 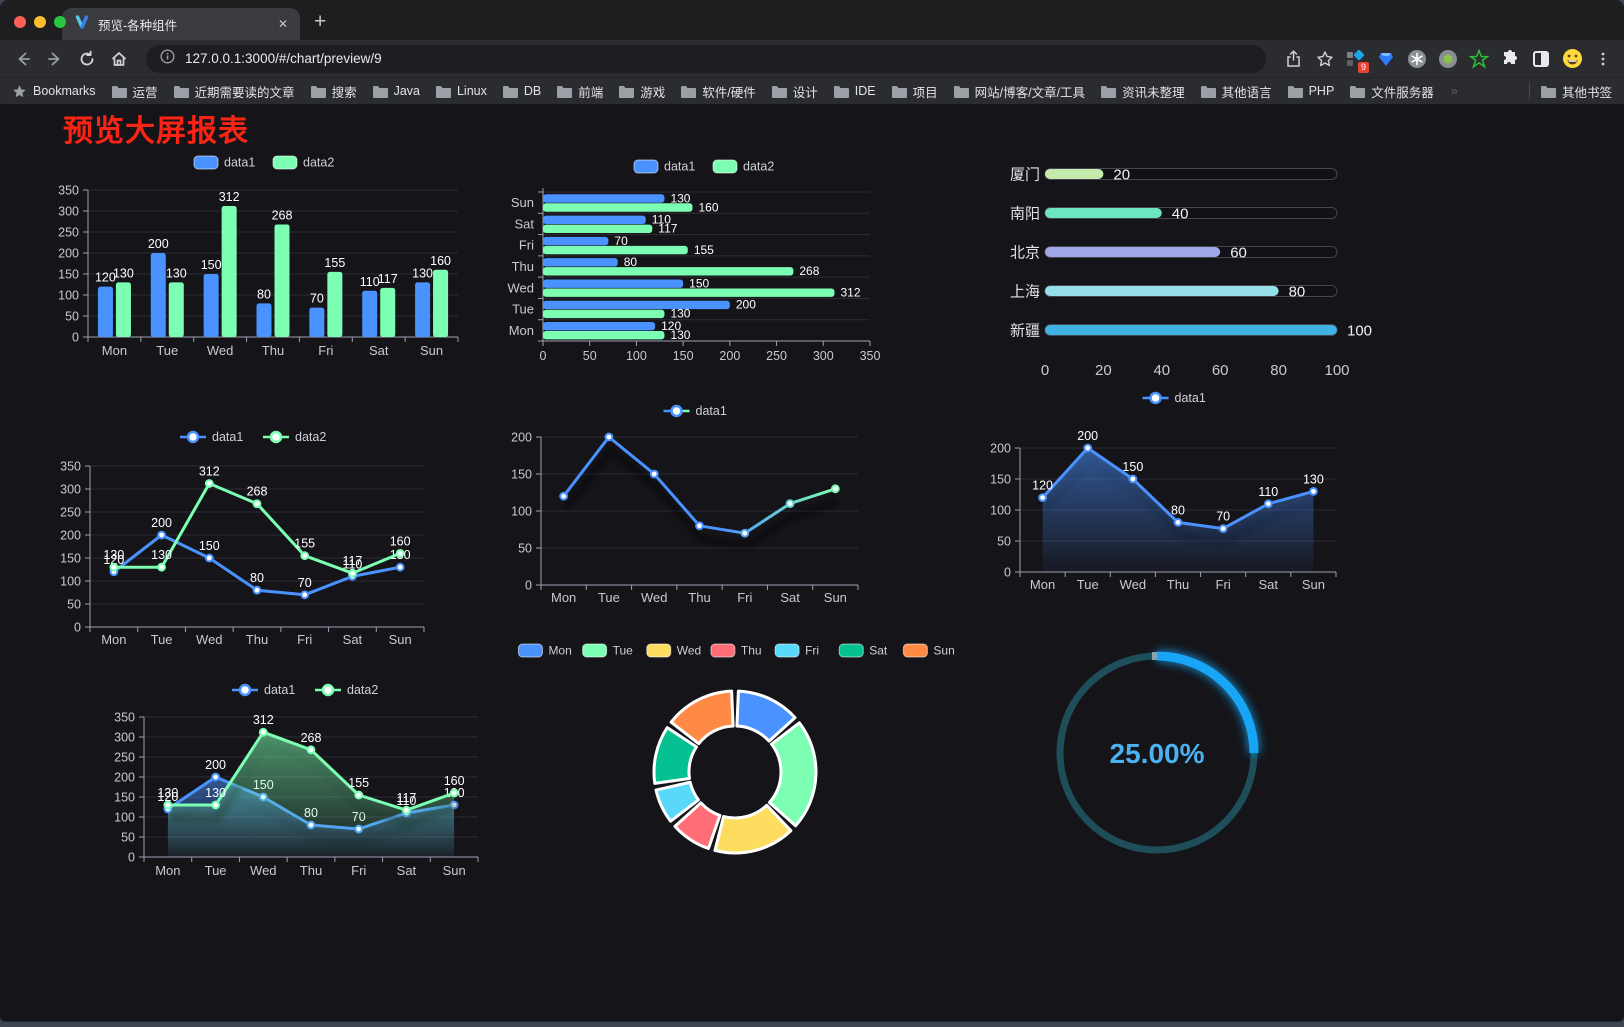 What do you see at coordinates (1572, 59) in the screenshot?
I see `extension-emoji-icon` at bounding box center [1572, 59].